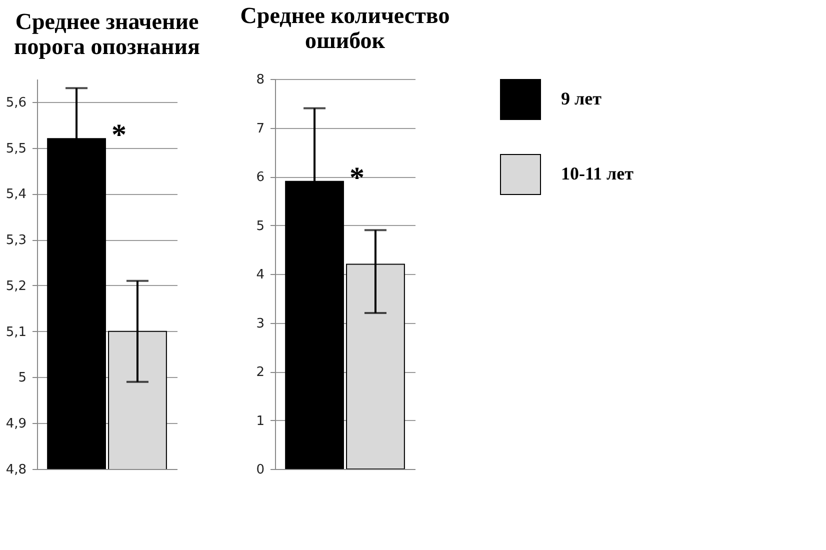  I want to click on y-tick-label: 5,6, so click(16, 102).